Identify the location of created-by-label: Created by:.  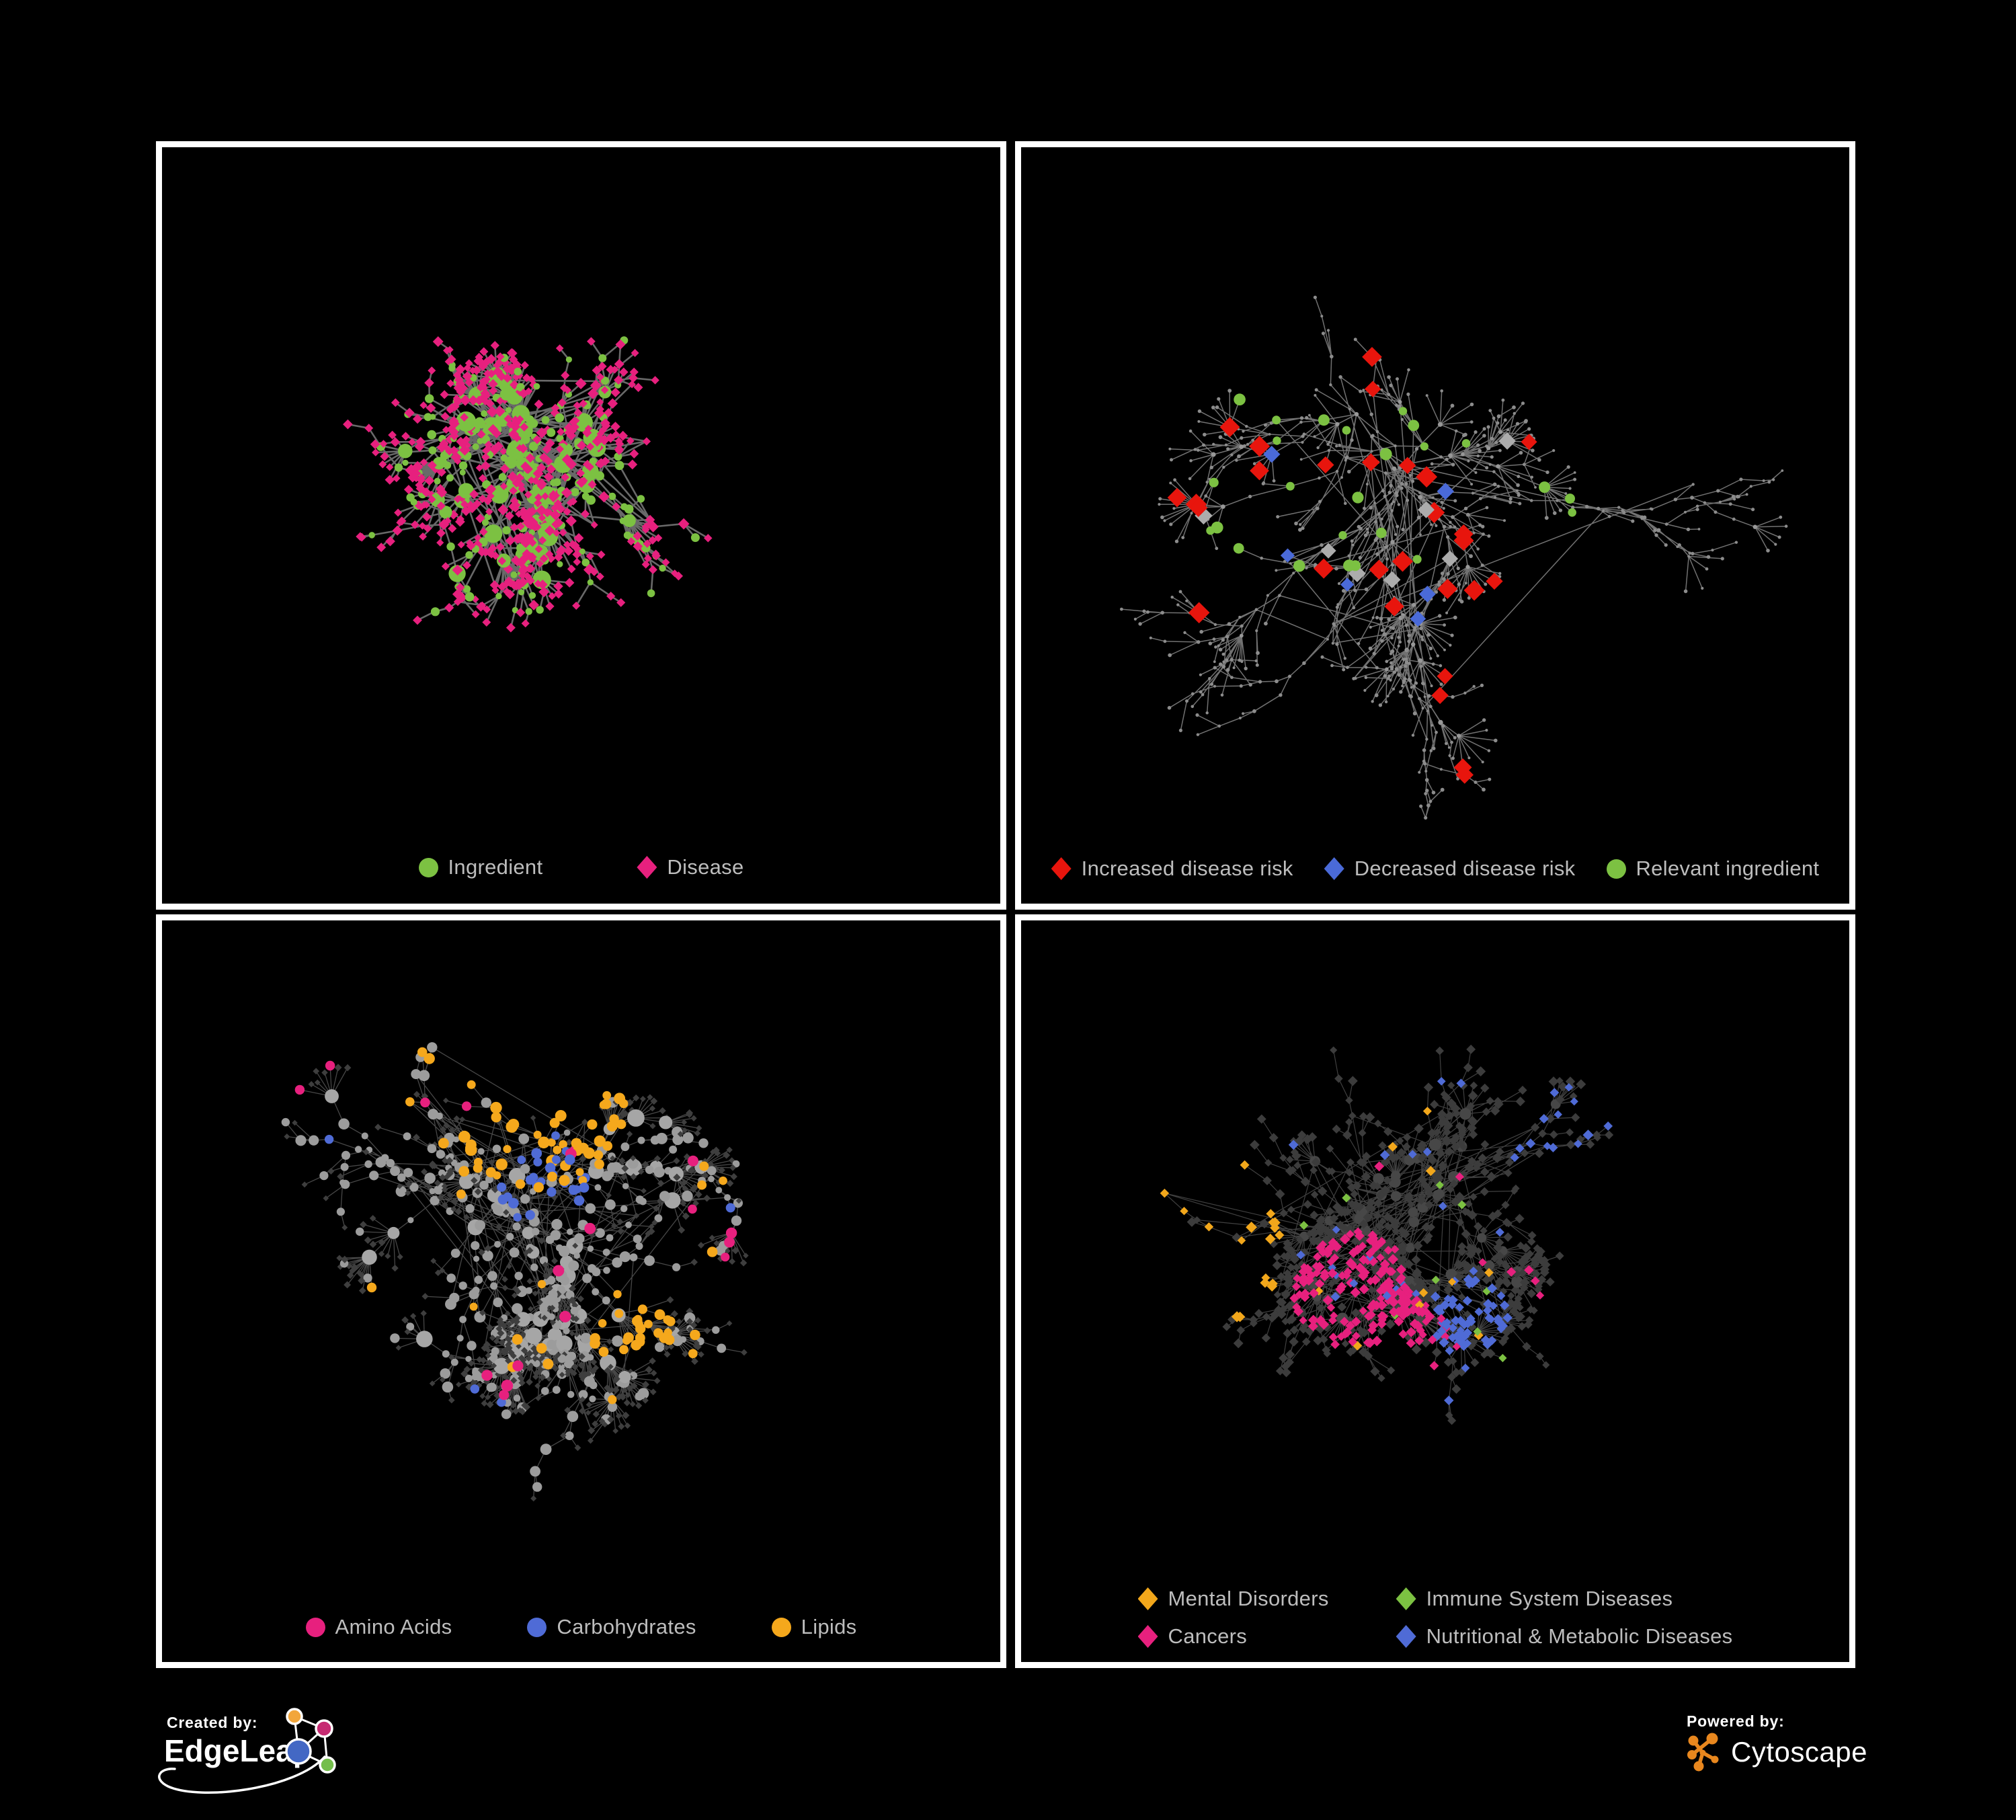
(212, 1722).